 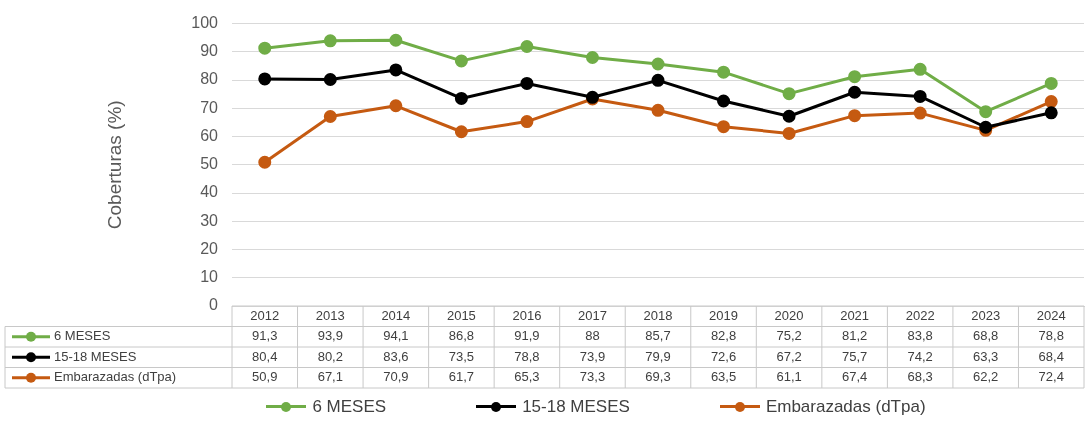 What do you see at coordinates (658, 377) in the screenshot?
I see `data-label: 69,3` at bounding box center [658, 377].